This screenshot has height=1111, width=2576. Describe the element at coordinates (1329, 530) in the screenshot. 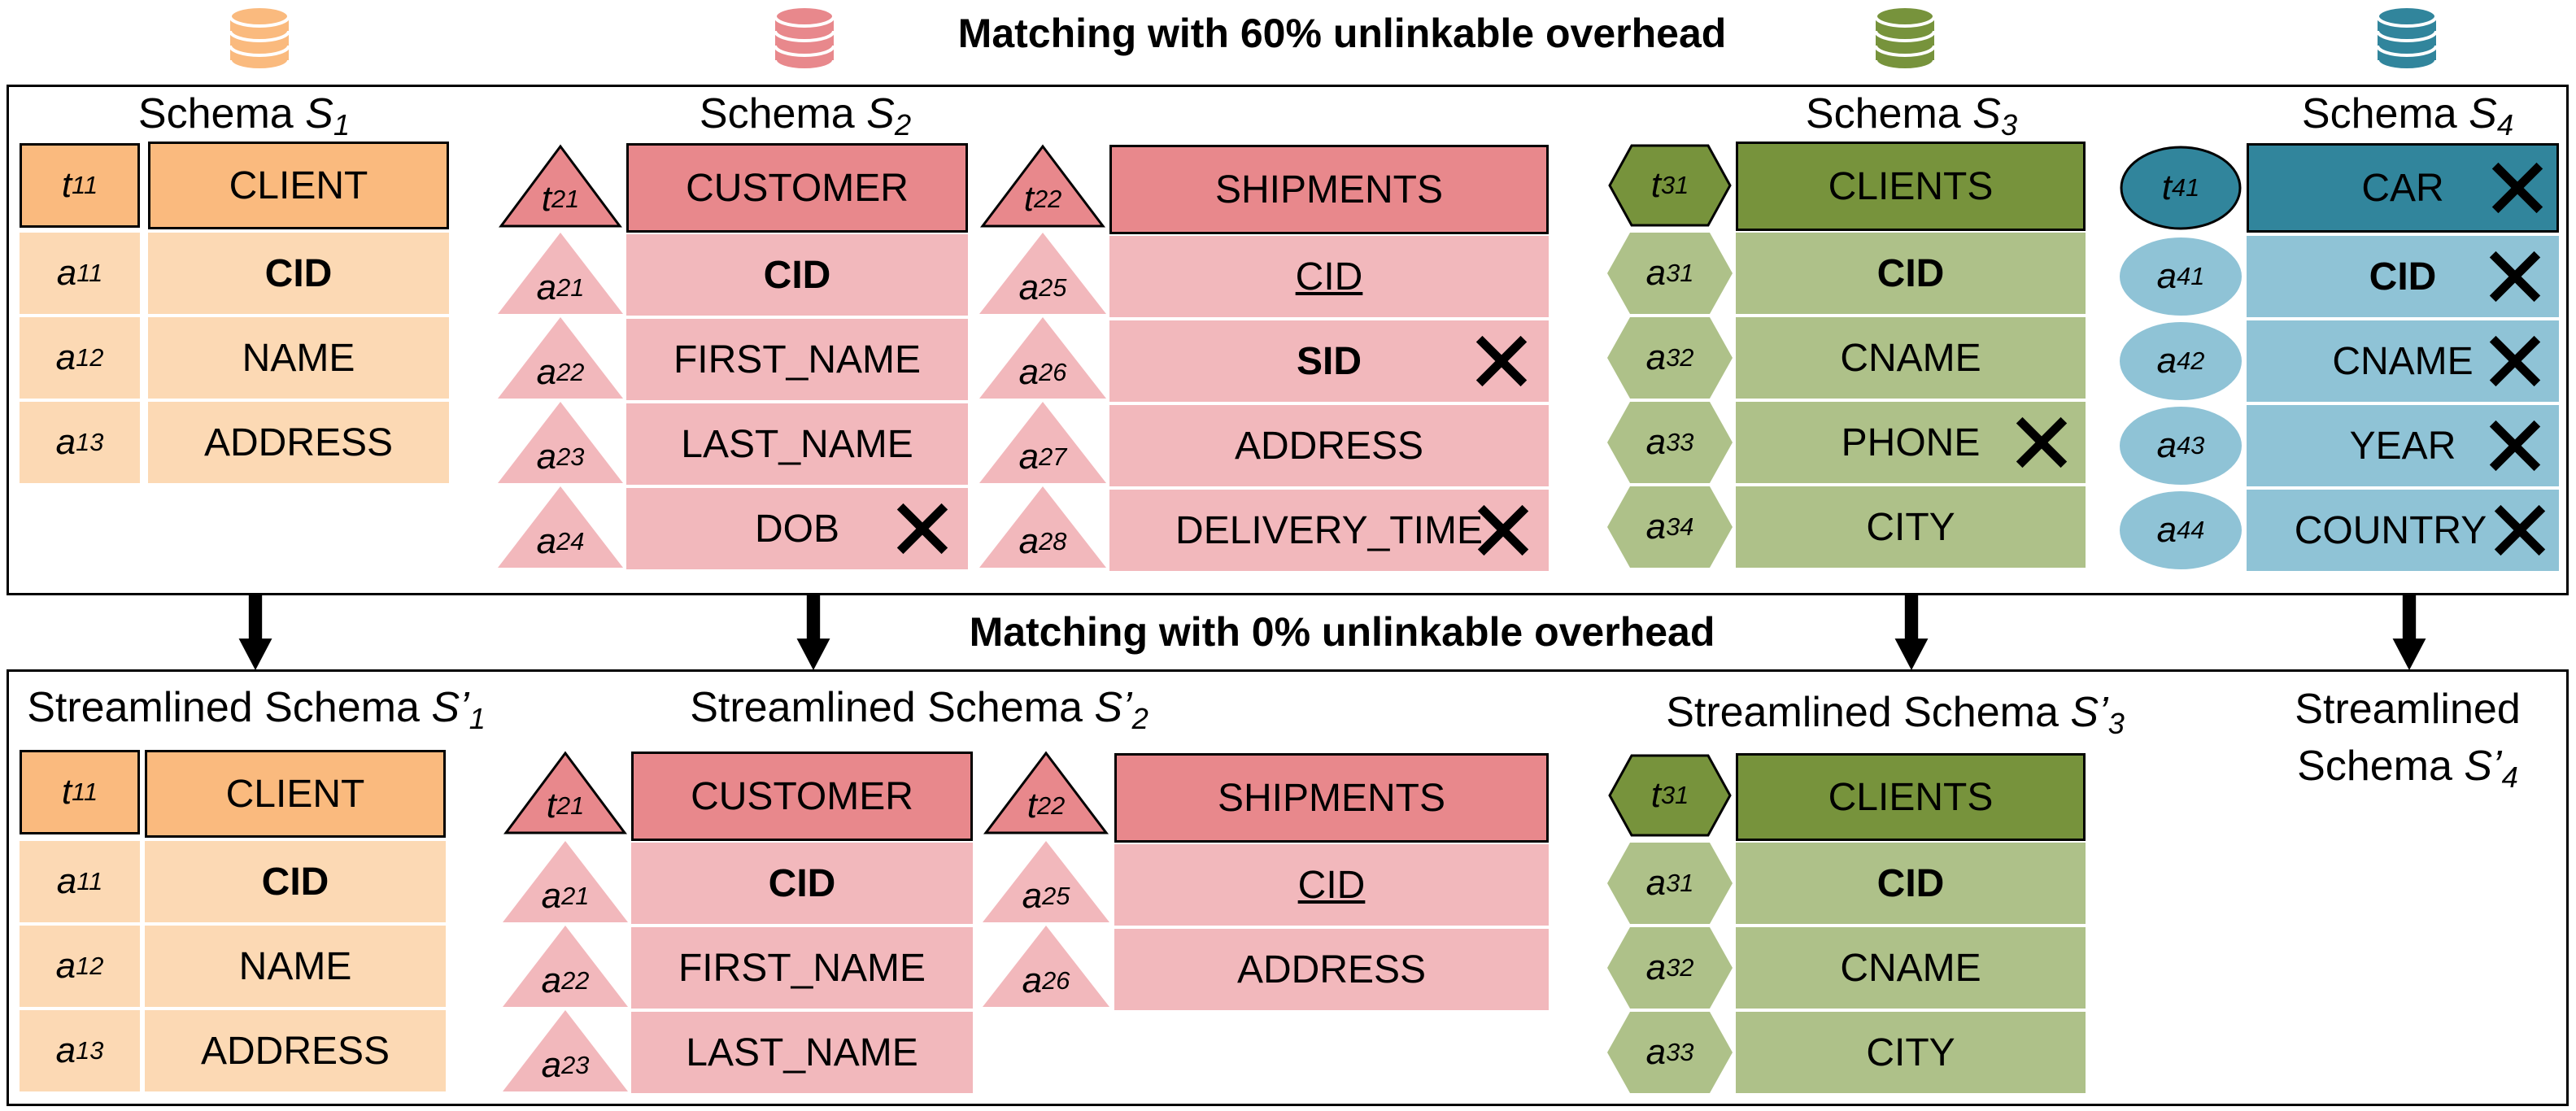

I see `attr-cell: DELIVERY_TIME` at that location.